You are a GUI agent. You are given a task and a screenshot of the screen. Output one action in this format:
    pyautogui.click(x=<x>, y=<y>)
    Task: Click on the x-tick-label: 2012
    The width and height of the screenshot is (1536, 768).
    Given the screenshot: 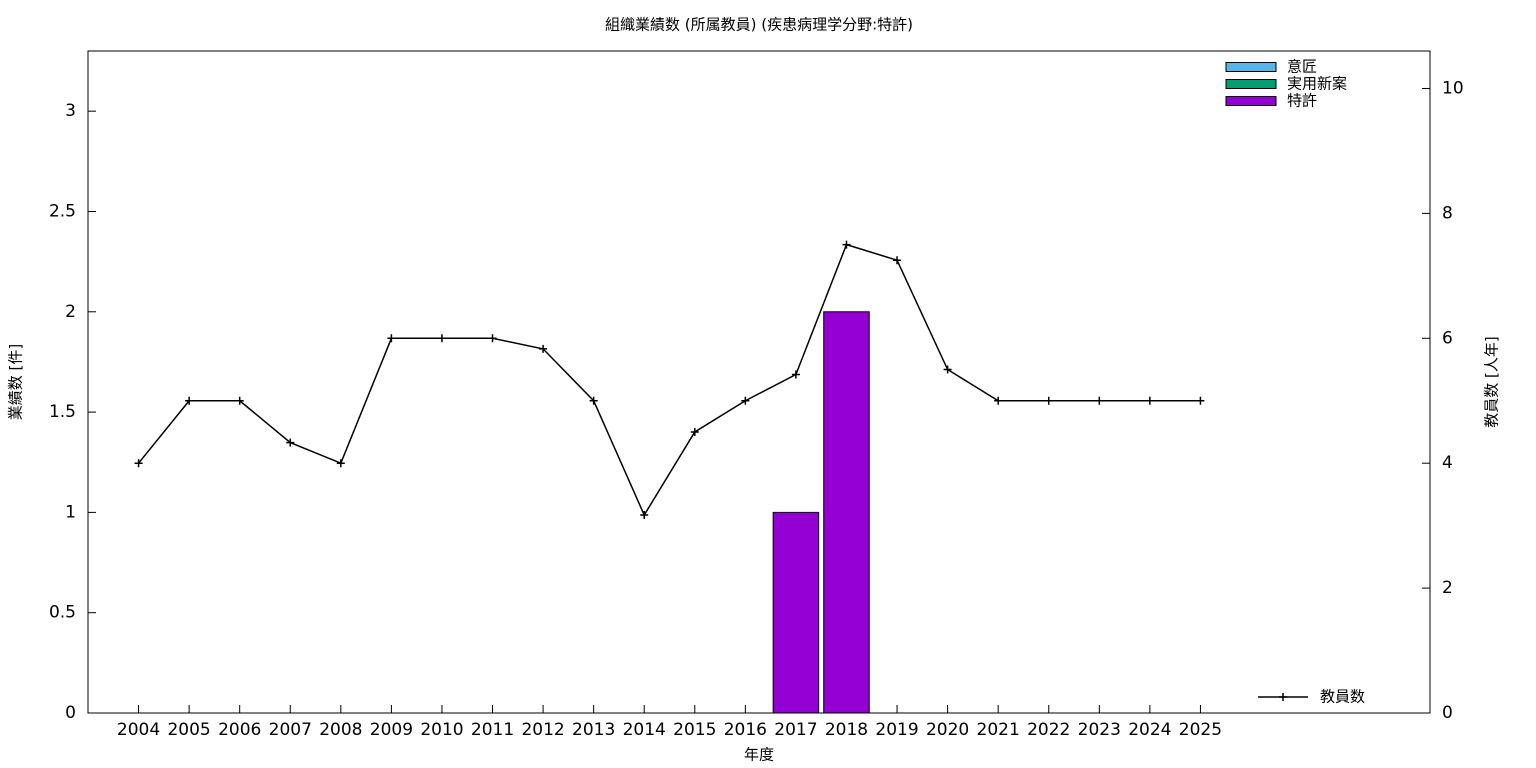 What is the action you would take?
    pyautogui.click(x=542, y=730)
    